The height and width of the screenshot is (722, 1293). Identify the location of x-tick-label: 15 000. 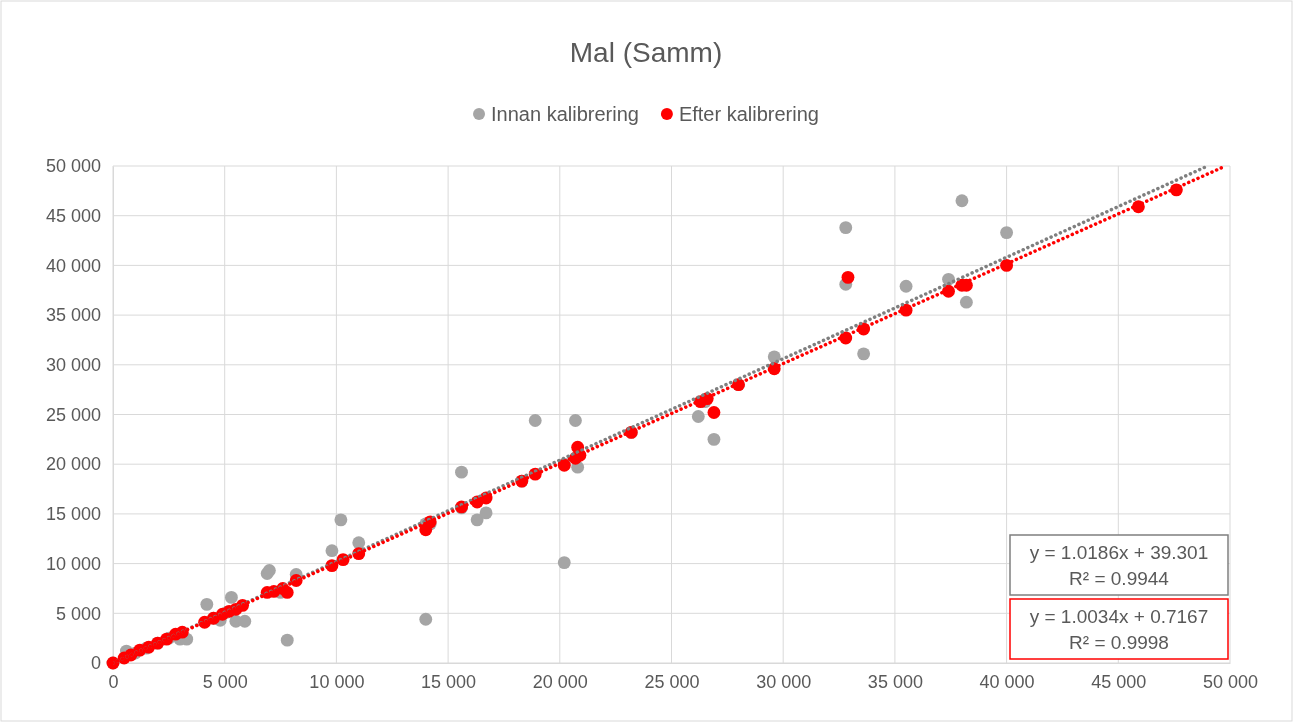
(449, 681).